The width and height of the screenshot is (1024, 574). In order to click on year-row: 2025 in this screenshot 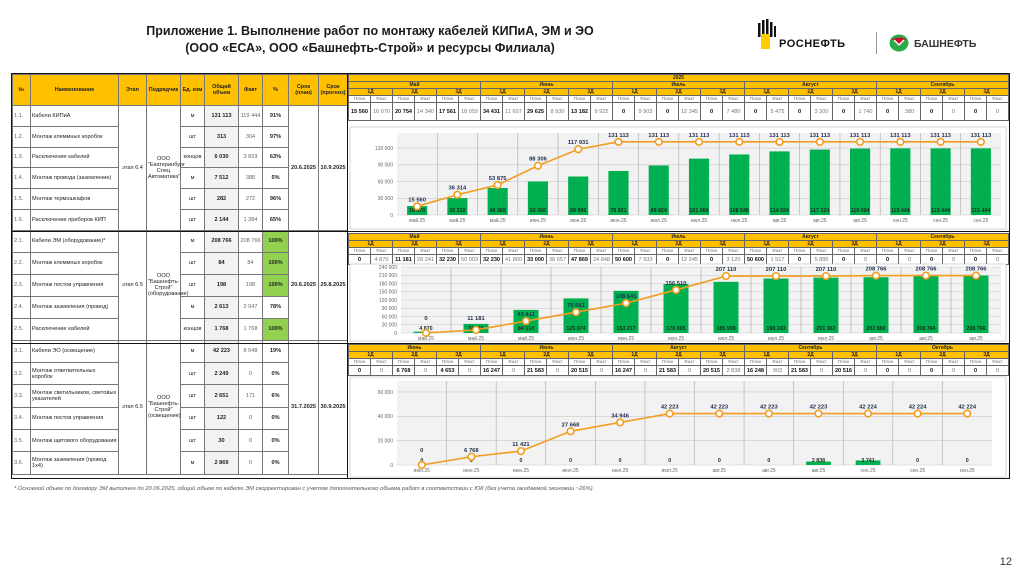, I will do `click(678, 78)`.